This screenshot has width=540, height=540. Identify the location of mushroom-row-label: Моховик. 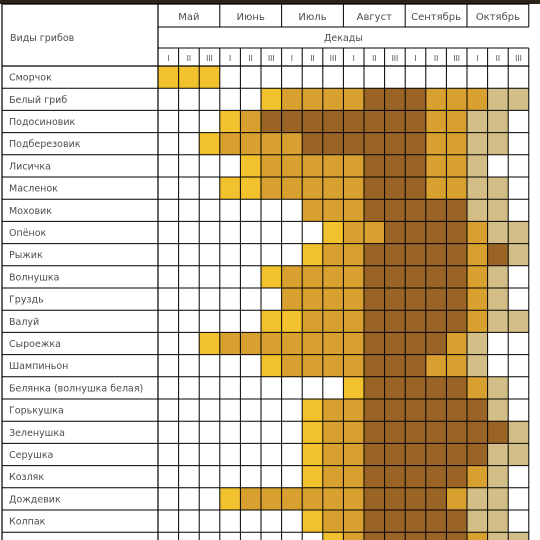
(30, 211).